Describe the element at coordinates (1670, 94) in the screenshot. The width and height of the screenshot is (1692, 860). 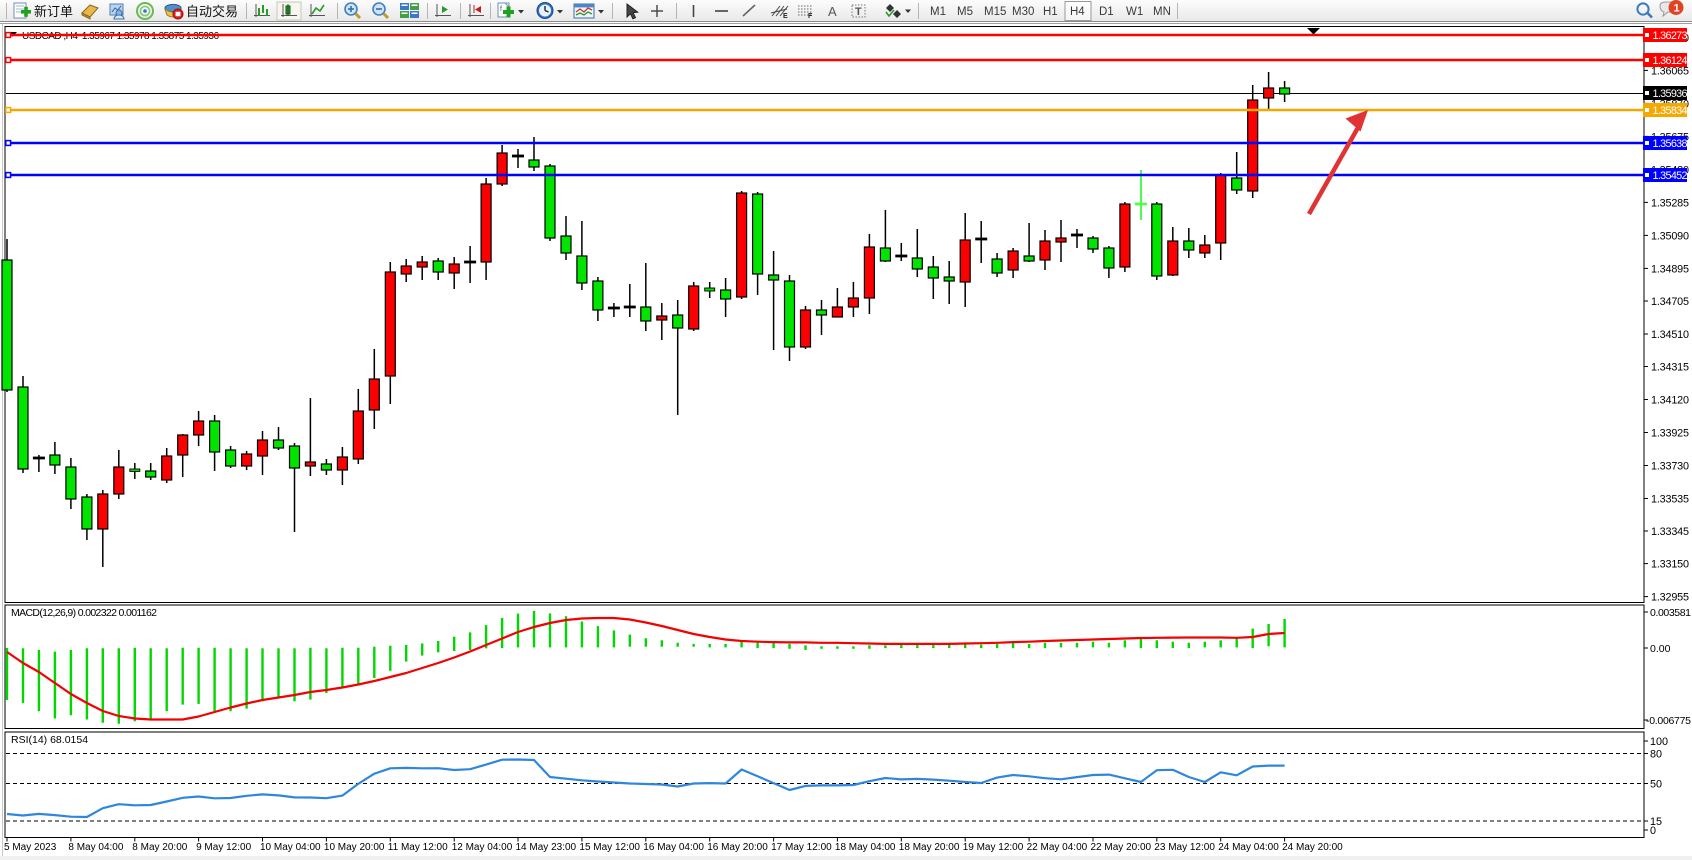
I see `svg-text: 1.35936` at that location.